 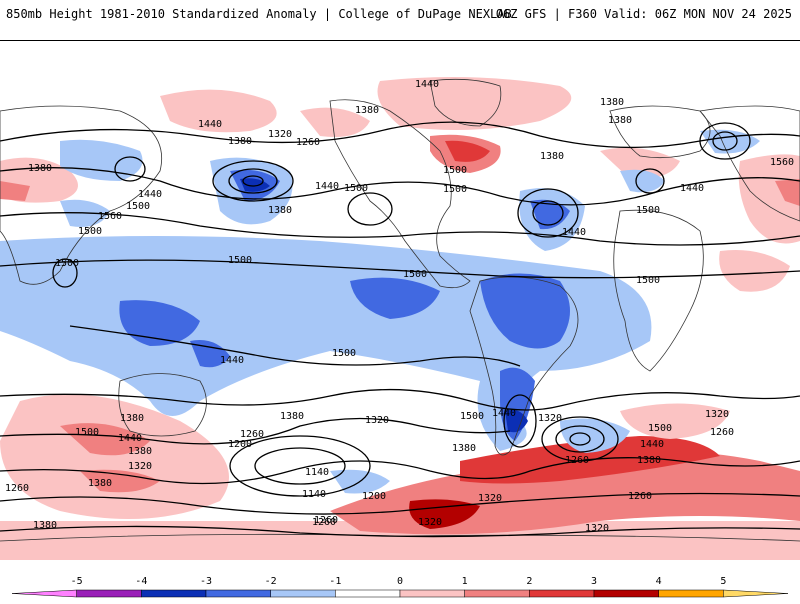 I want to click on coastline-north-america, so click(x=400, y=194).